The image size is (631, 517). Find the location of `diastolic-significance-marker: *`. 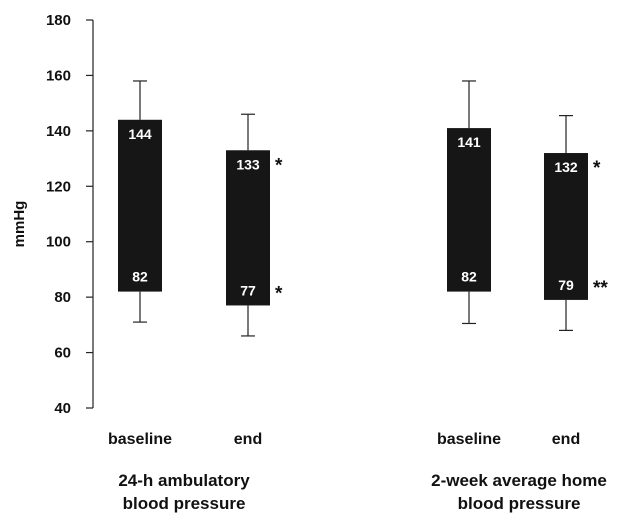

diastolic-significance-marker: * is located at coordinates (279, 293).